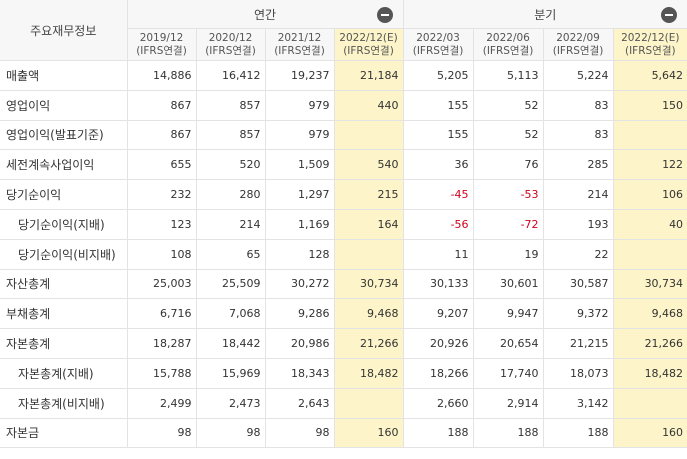 Image resolution: width=687 pixels, height=459 pixels. What do you see at coordinates (369, 165) in the screenshot?
I see `table-cell: 540` at bounding box center [369, 165].